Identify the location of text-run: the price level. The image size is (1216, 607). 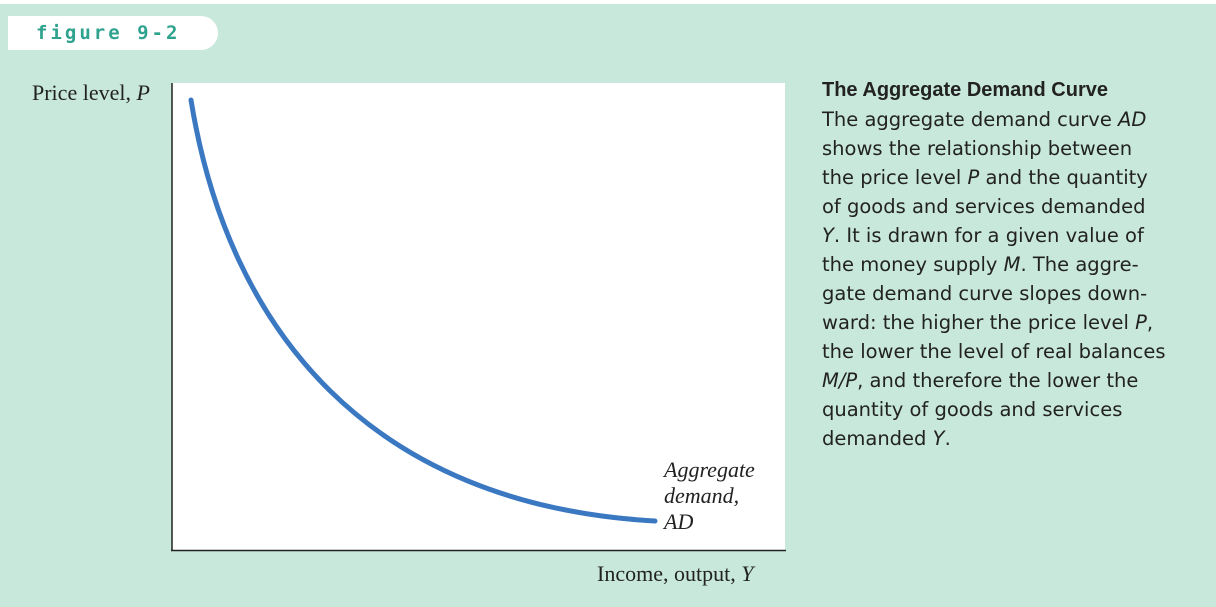
(895, 177).